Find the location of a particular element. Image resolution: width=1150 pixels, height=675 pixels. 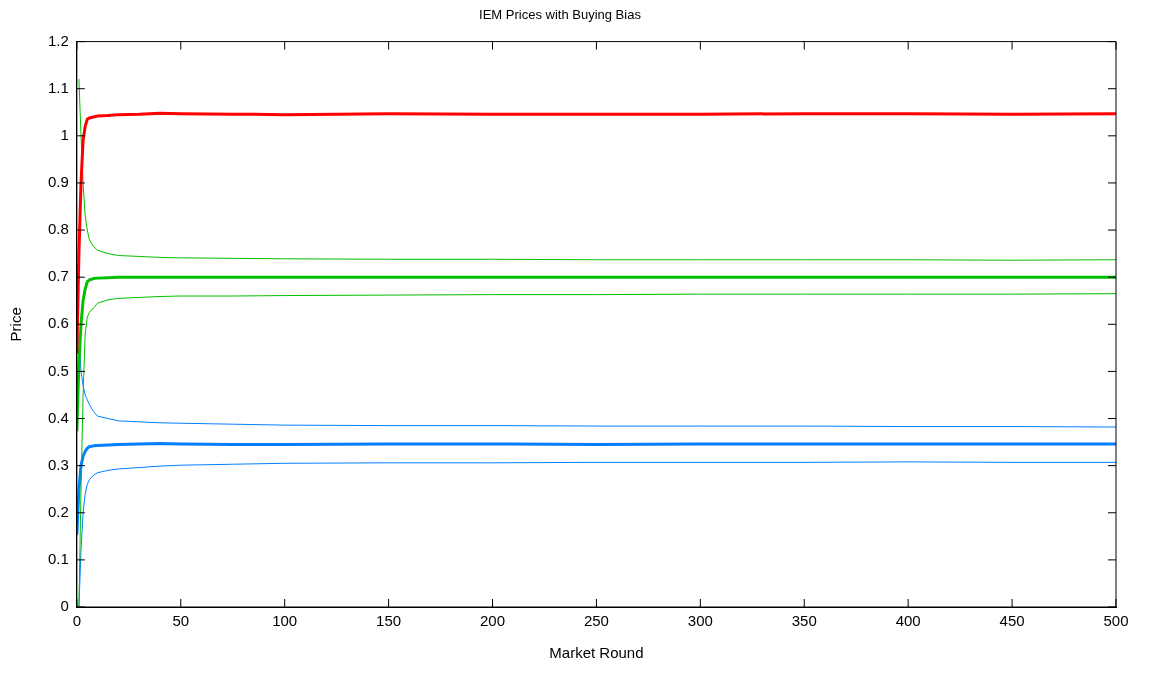

y-tick-label: 0.9 is located at coordinates (58, 182).